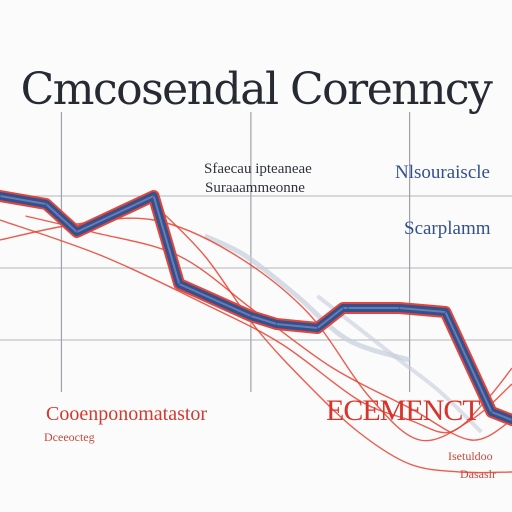 The width and height of the screenshot is (512, 512). I want to click on right-note-line-2: Scarplamm, so click(447, 228).